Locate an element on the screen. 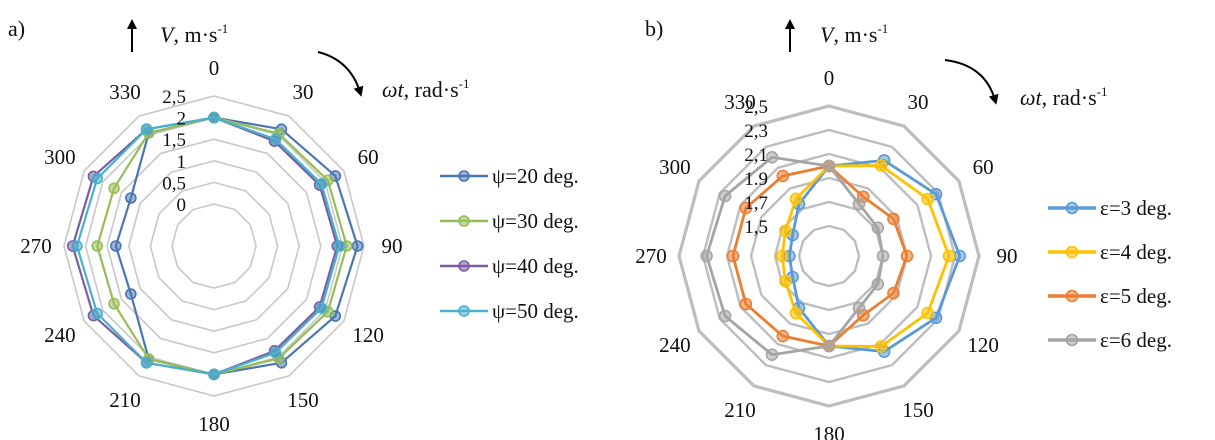  legend-entry: ε=6 deg. is located at coordinates (1110, 340).